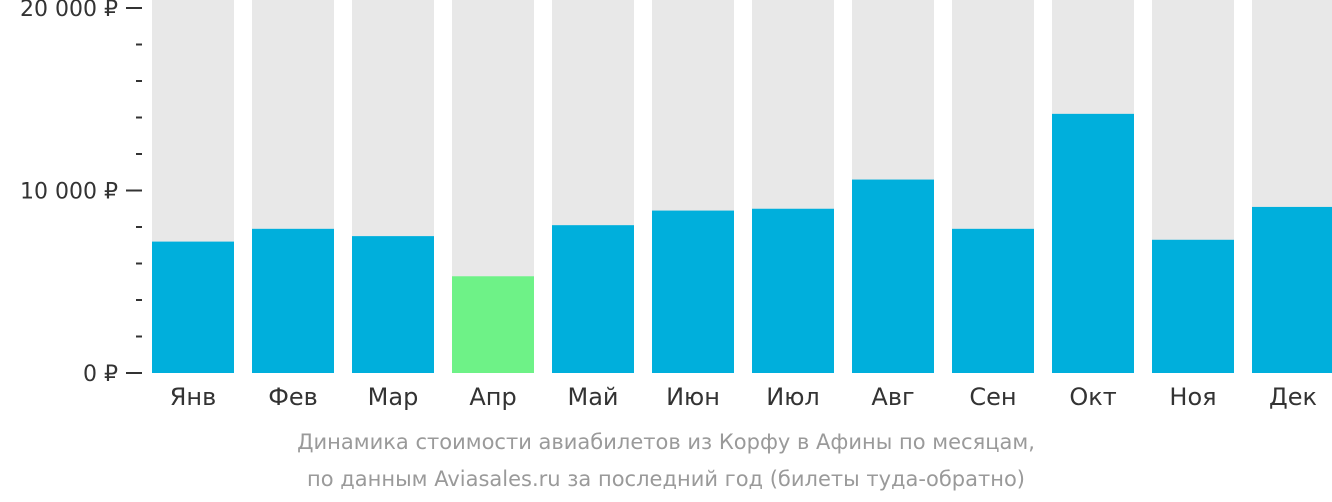 The image size is (1332, 502). Describe the element at coordinates (892, 397) in the screenshot. I see `x-tick-label: Авг` at that location.